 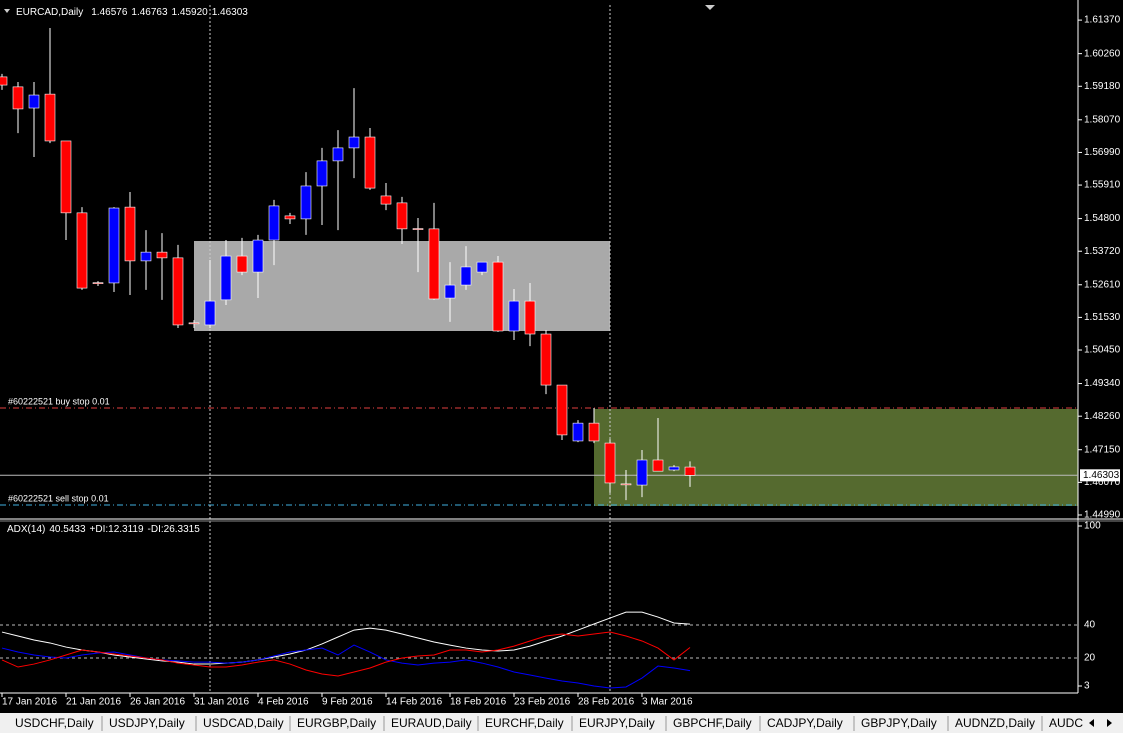 What do you see at coordinates (1091, 723) in the screenshot?
I see `scroll-left` at bounding box center [1091, 723].